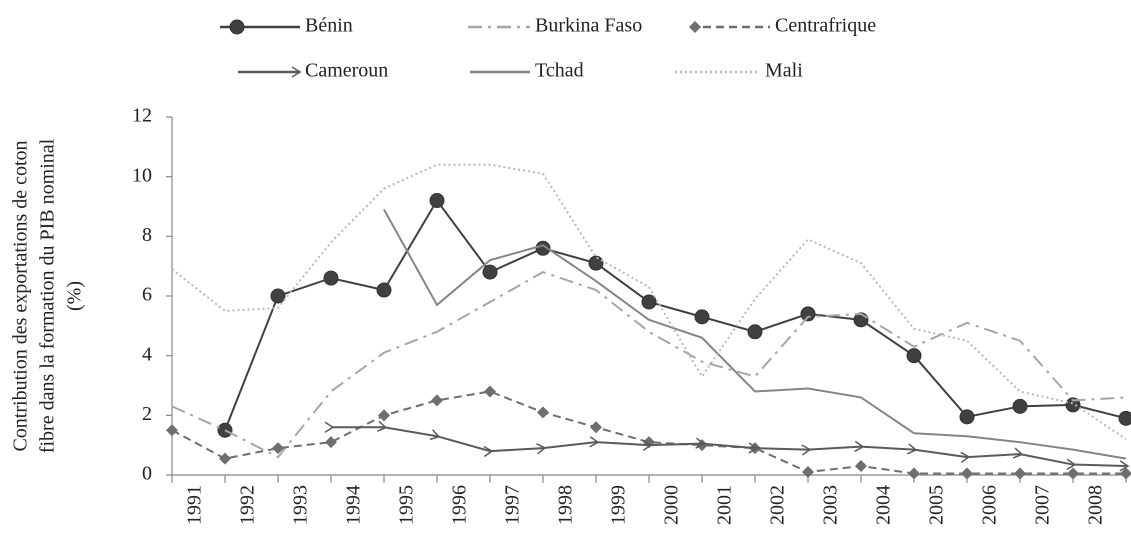 The height and width of the screenshot is (552, 1131). Describe the element at coordinates (147, 354) in the screenshot. I see `y-tick-label: 4` at that location.